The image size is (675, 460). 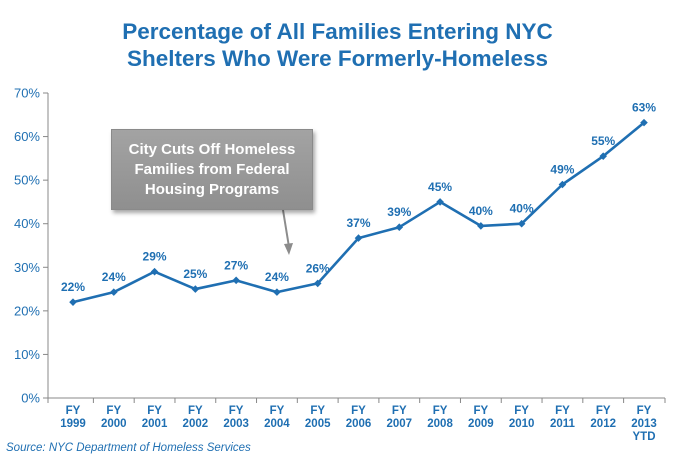 What do you see at coordinates (236, 265) in the screenshot?
I see `data-label-4: 27%` at bounding box center [236, 265].